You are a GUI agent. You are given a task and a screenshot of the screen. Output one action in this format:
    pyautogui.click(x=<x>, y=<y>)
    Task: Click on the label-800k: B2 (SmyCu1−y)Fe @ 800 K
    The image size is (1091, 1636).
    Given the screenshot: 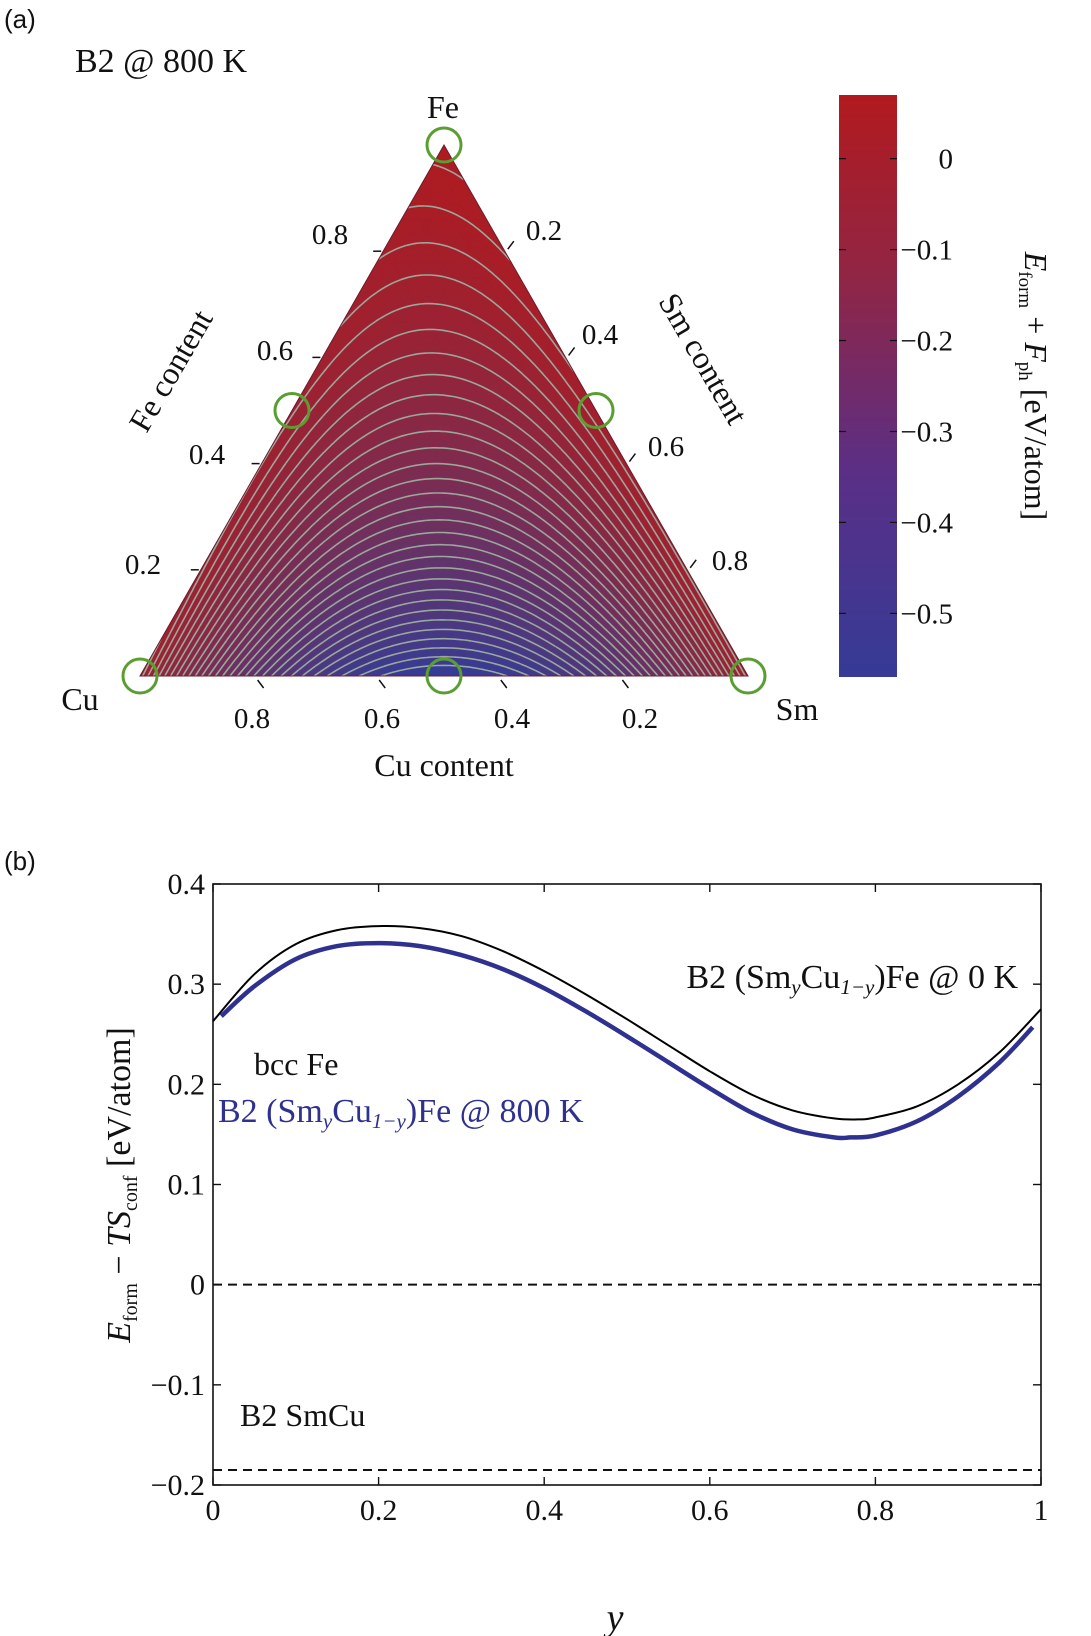 What is the action you would take?
    pyautogui.click(x=401, y=1113)
    